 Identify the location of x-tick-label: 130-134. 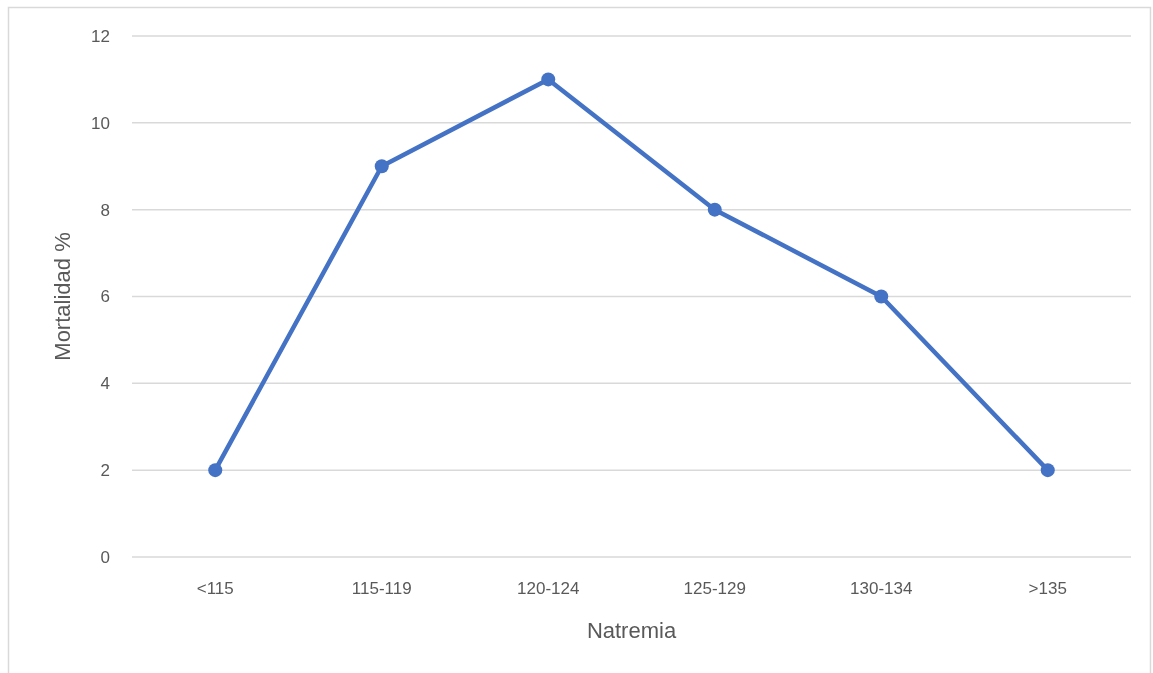
(881, 588).